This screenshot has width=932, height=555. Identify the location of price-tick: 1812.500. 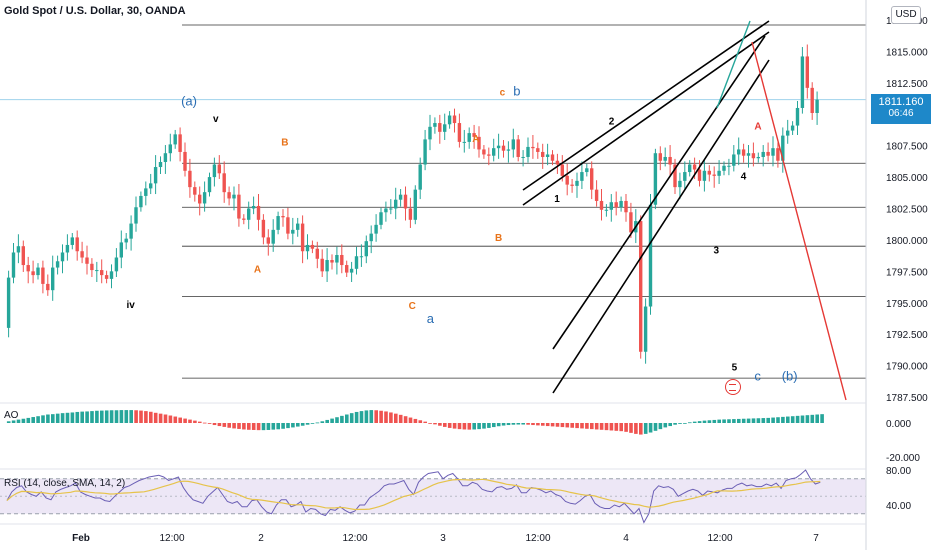
(907, 84).